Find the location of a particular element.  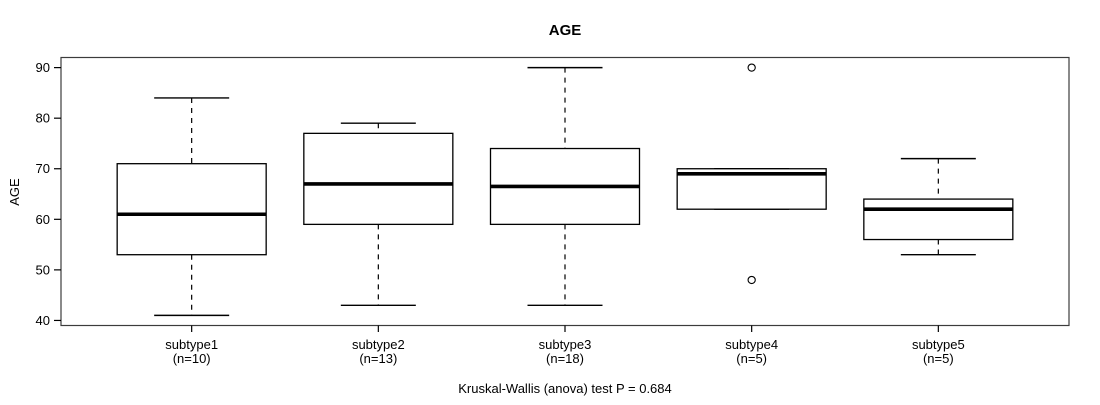

y-tick-label: 50 is located at coordinates (43, 269).